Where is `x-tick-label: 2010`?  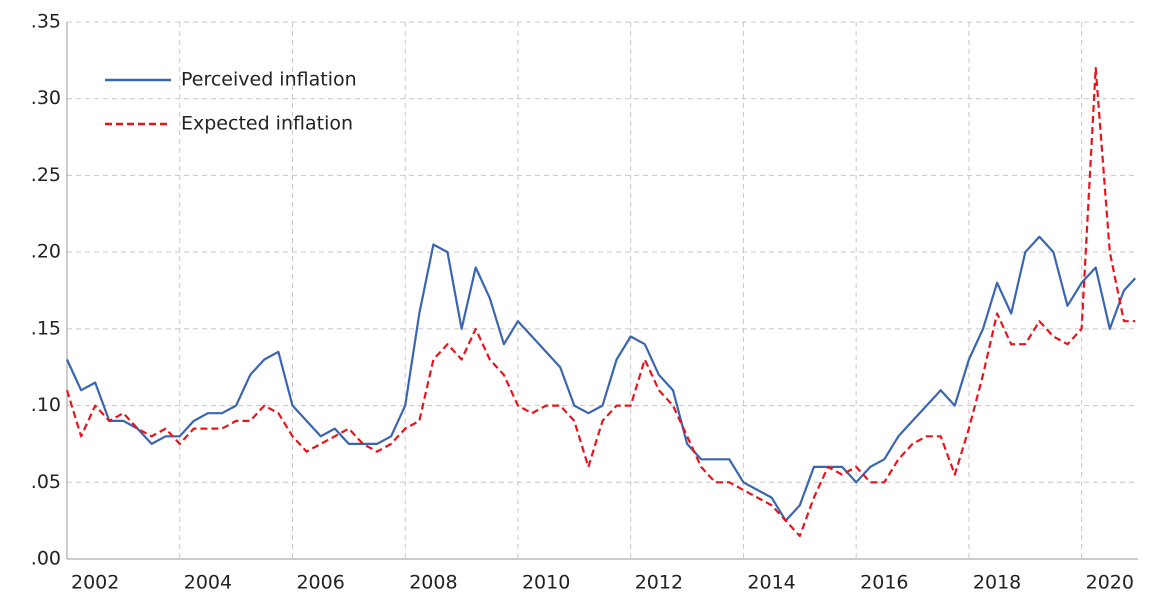
x-tick-label: 2010 is located at coordinates (546, 583).